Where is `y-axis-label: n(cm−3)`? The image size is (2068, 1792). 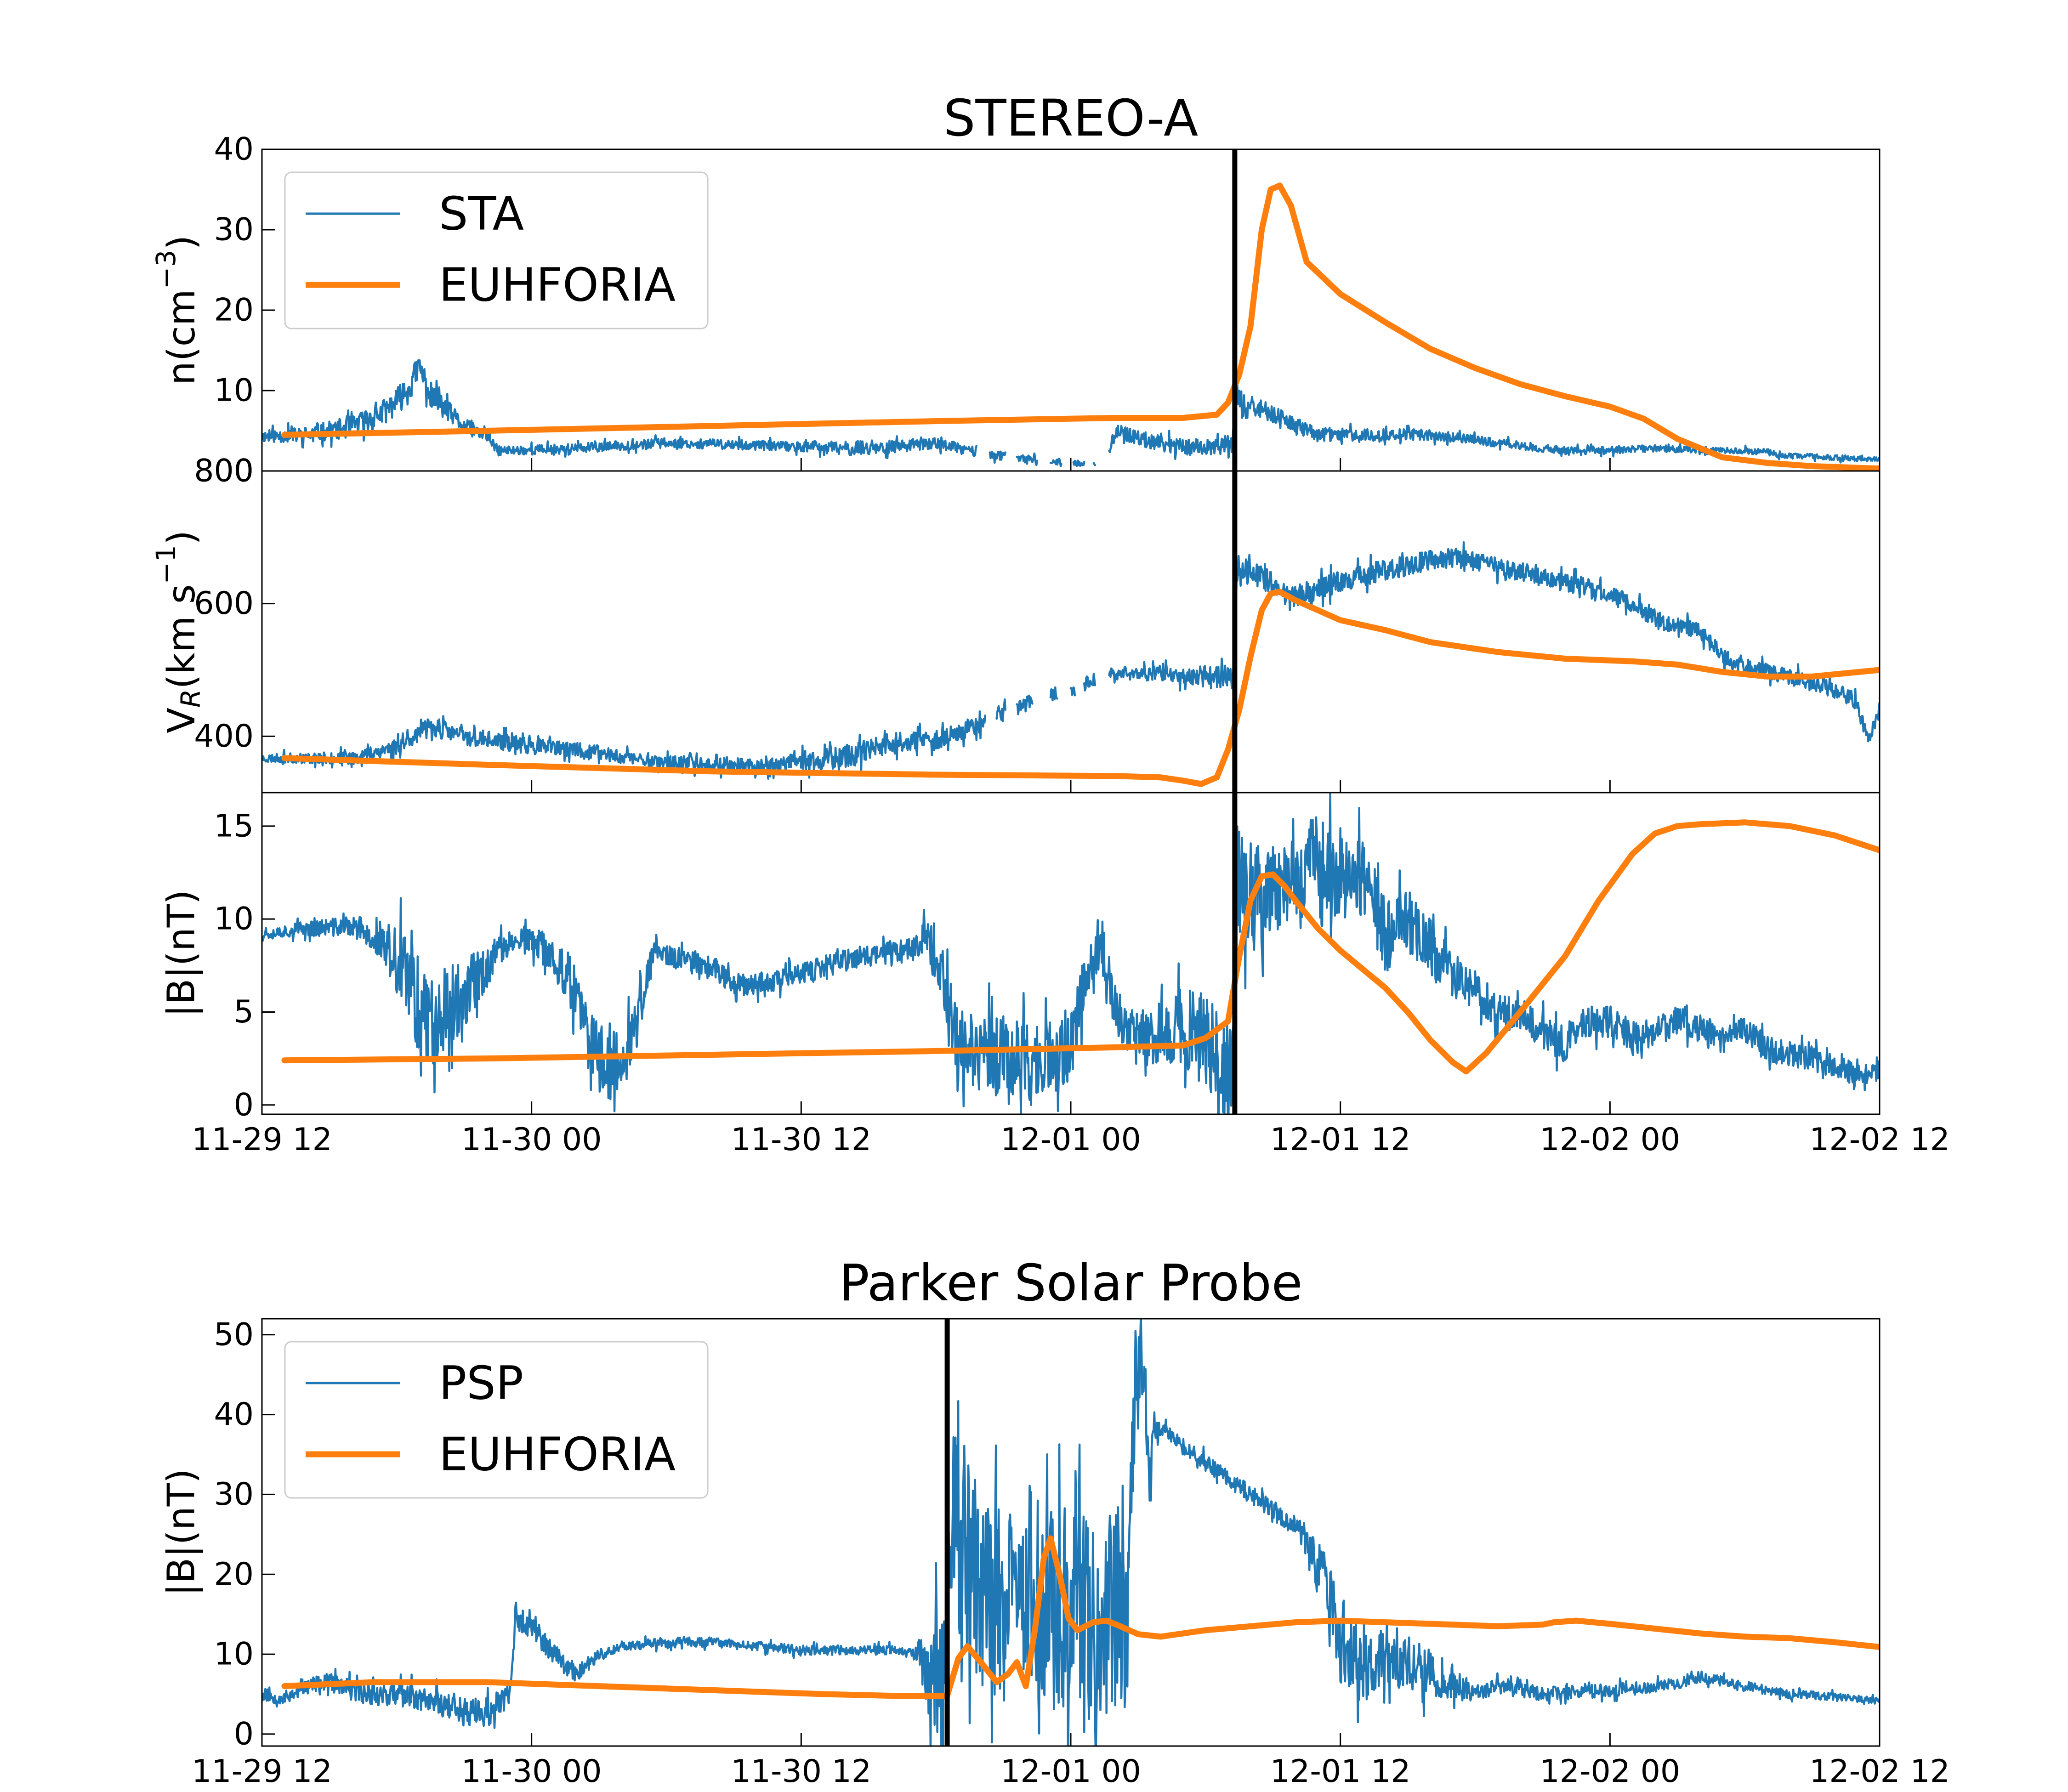
y-axis-label: n(cm−3) is located at coordinates (177, 310).